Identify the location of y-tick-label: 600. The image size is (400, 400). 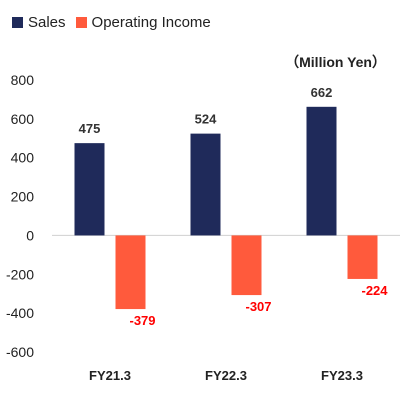
(23, 119).